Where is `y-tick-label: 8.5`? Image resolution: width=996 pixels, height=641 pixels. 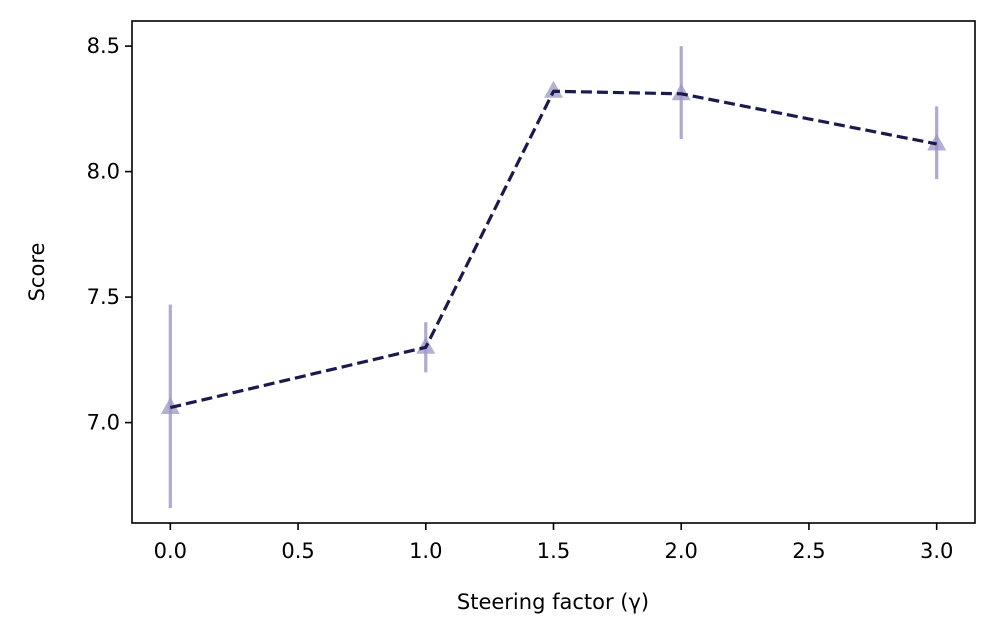
y-tick-label: 8.5 is located at coordinates (103, 46).